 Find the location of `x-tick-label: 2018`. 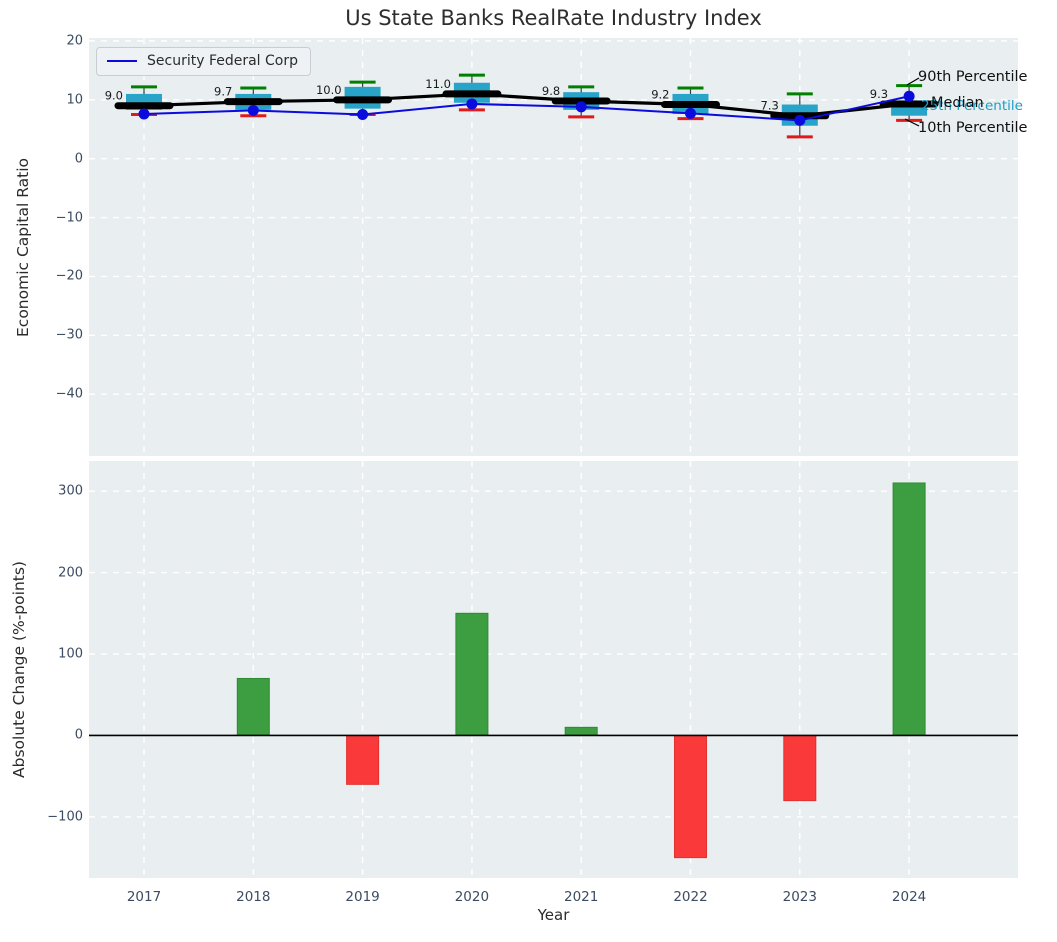

x-tick-label: 2018 is located at coordinates (253, 897).